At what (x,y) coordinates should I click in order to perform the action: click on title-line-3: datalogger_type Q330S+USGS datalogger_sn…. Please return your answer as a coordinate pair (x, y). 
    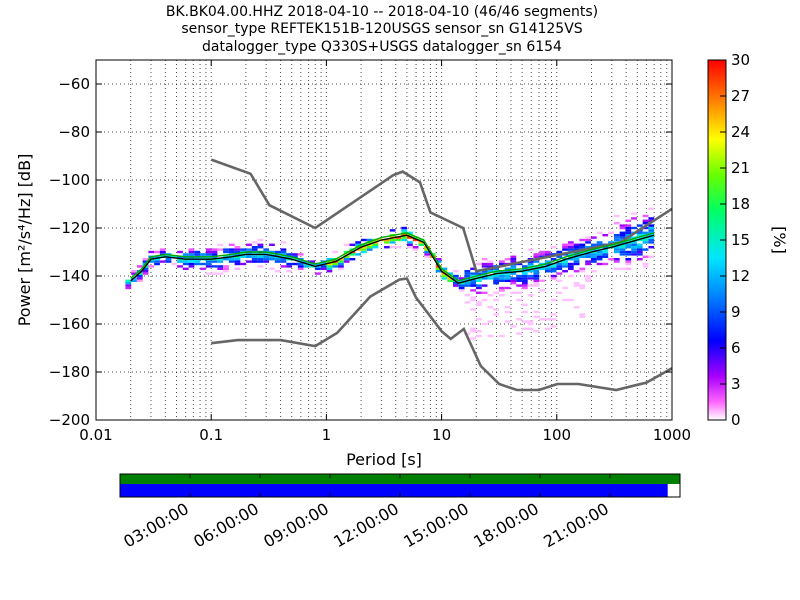
    Looking at the image, I should click on (382, 47).